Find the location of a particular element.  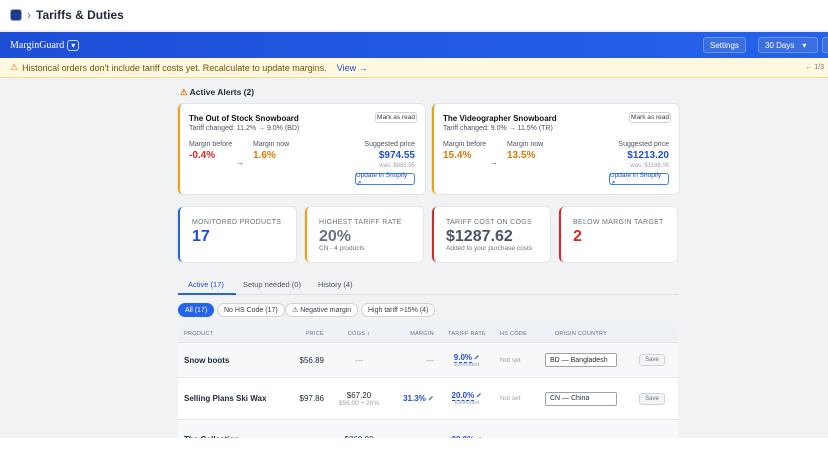

tariff-rate: 9.0% is located at coordinates (462, 357).